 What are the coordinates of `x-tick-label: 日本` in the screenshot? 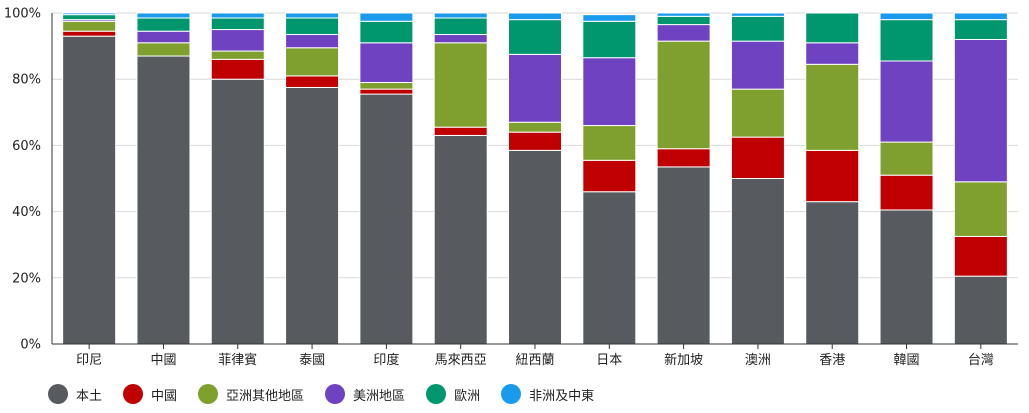 It's located at (609, 360).